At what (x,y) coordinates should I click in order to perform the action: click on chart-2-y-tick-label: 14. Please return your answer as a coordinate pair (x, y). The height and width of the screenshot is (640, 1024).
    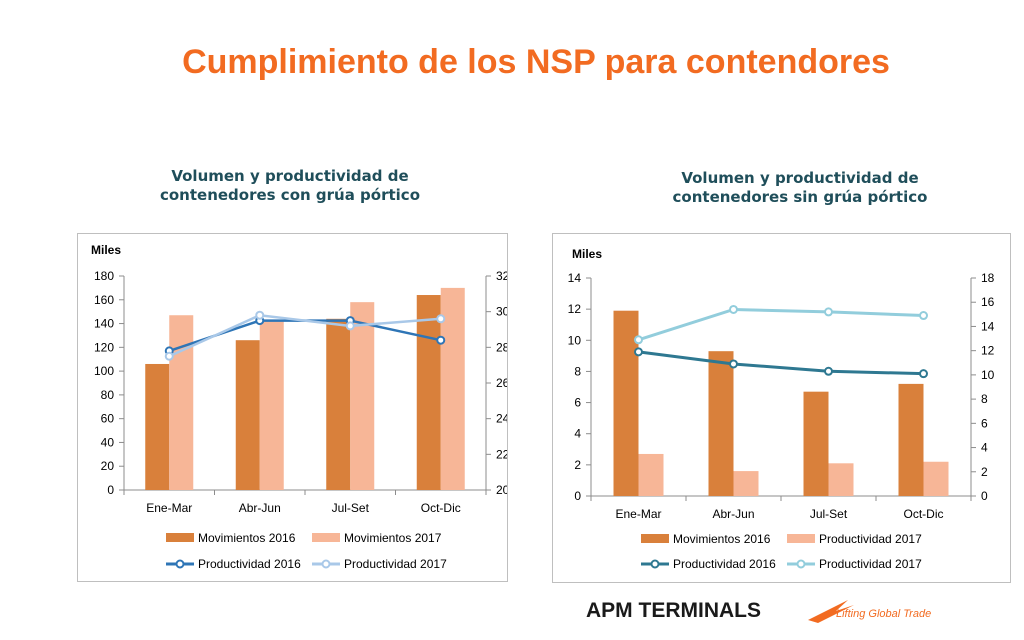
    Looking at the image, I should click on (575, 278).